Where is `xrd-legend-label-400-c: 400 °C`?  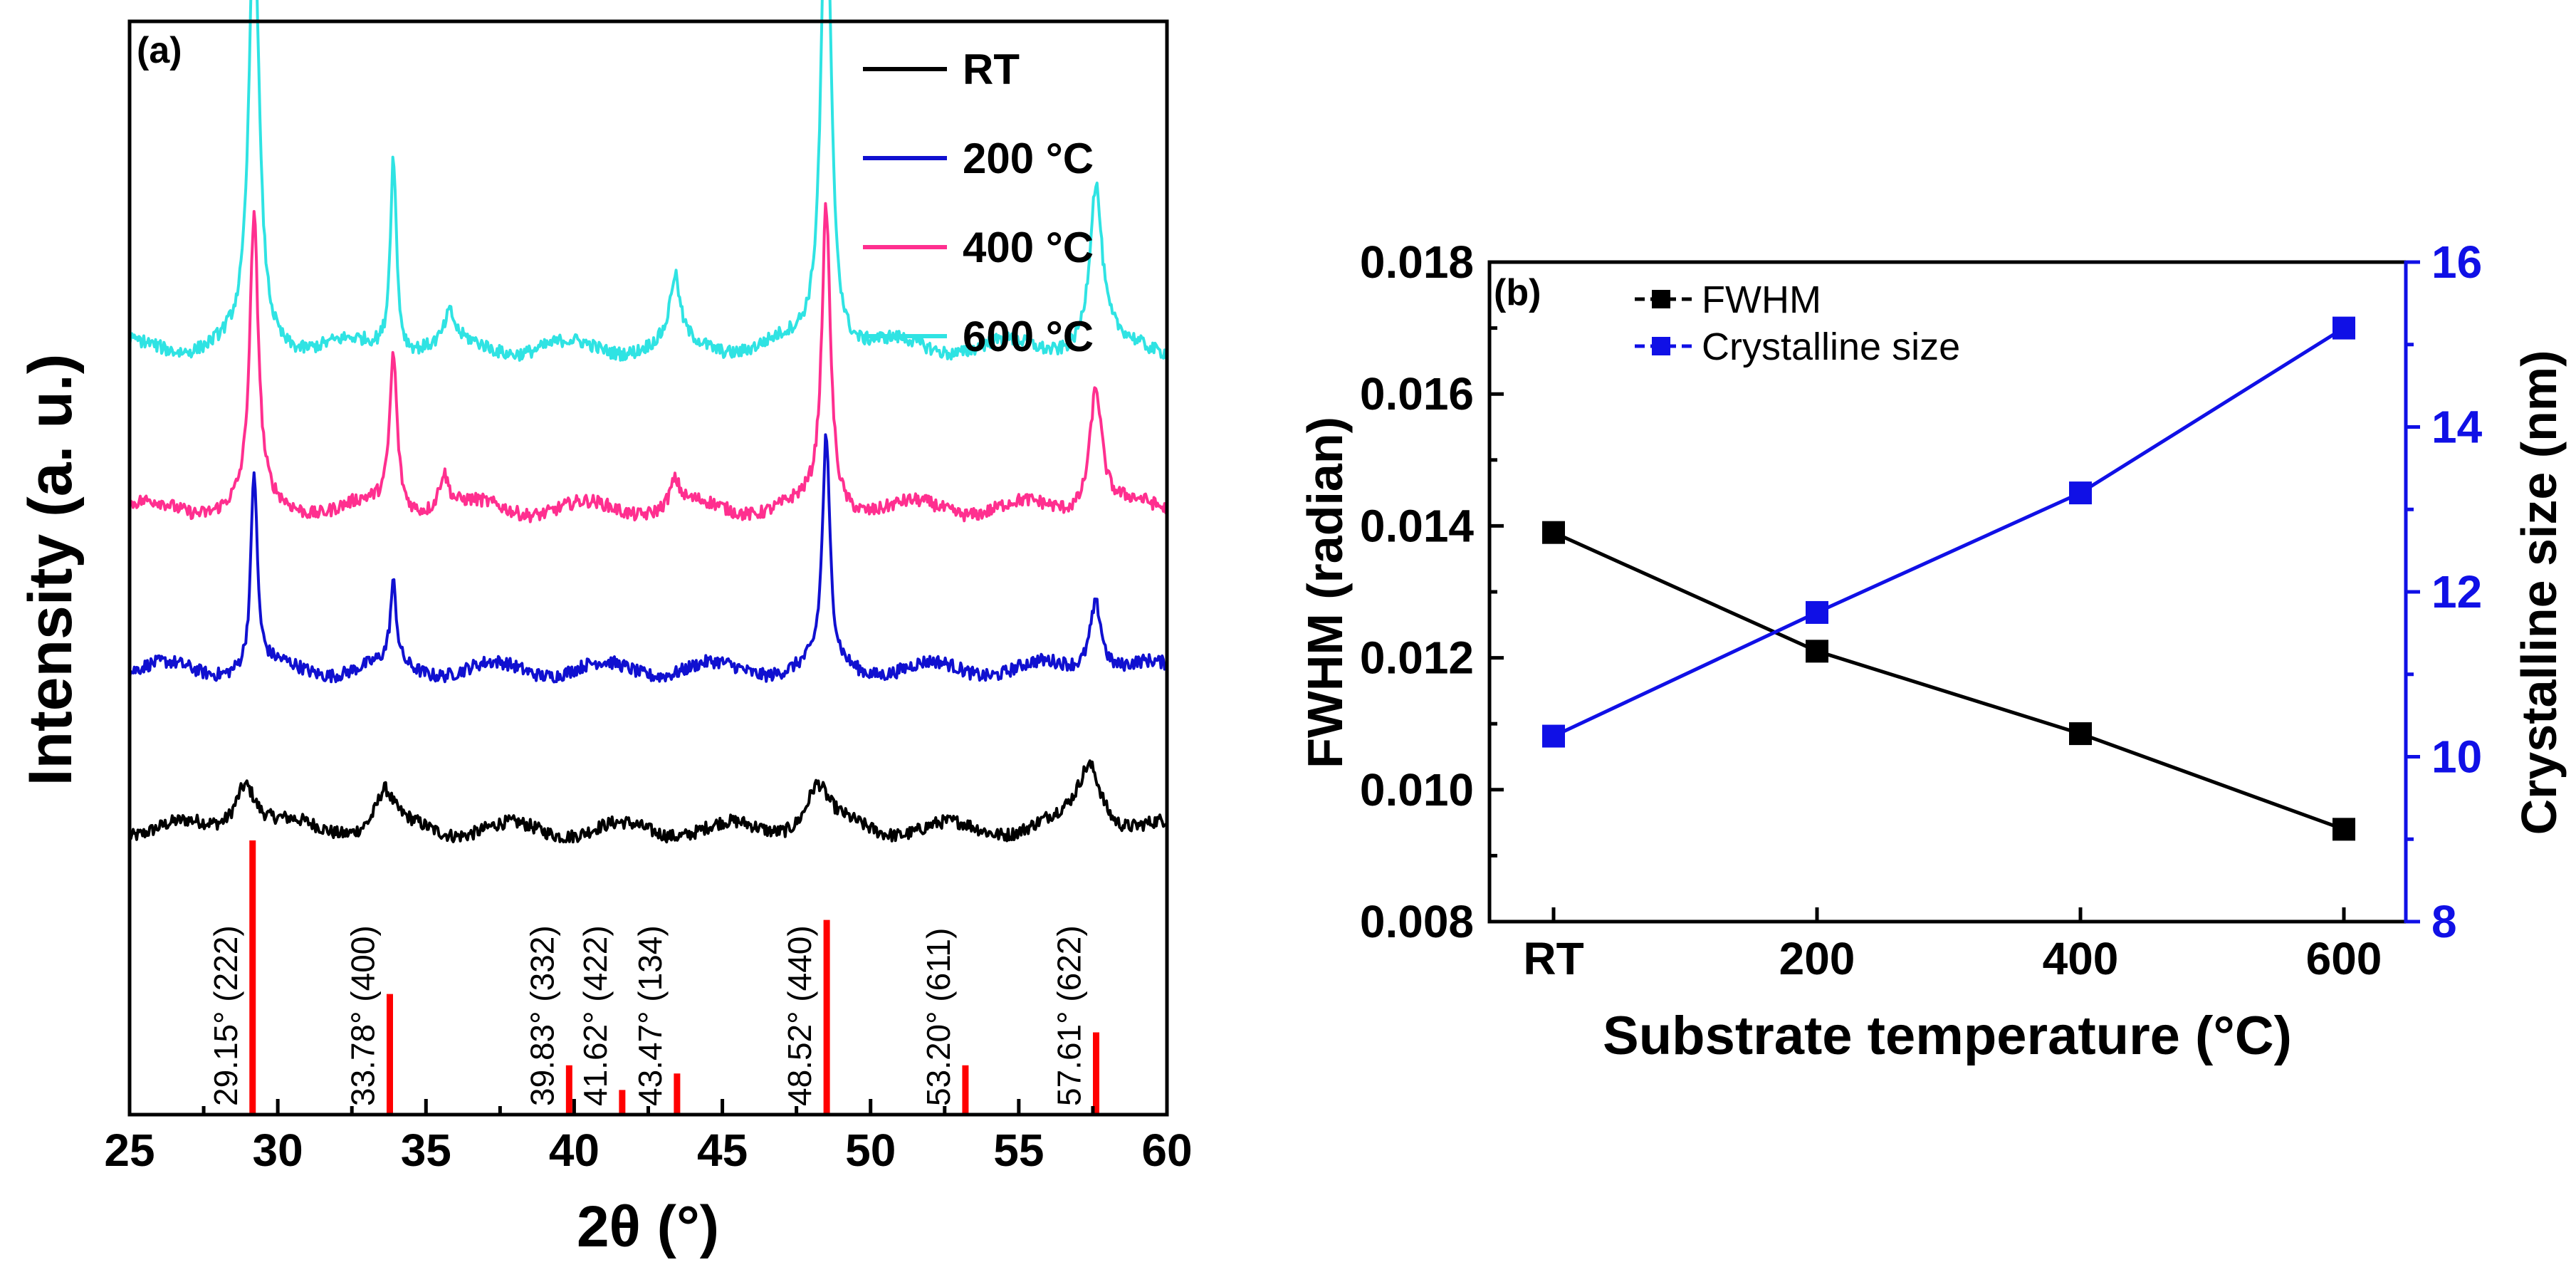
xrd-legend-label-400-c: 400 °C is located at coordinates (1028, 247).